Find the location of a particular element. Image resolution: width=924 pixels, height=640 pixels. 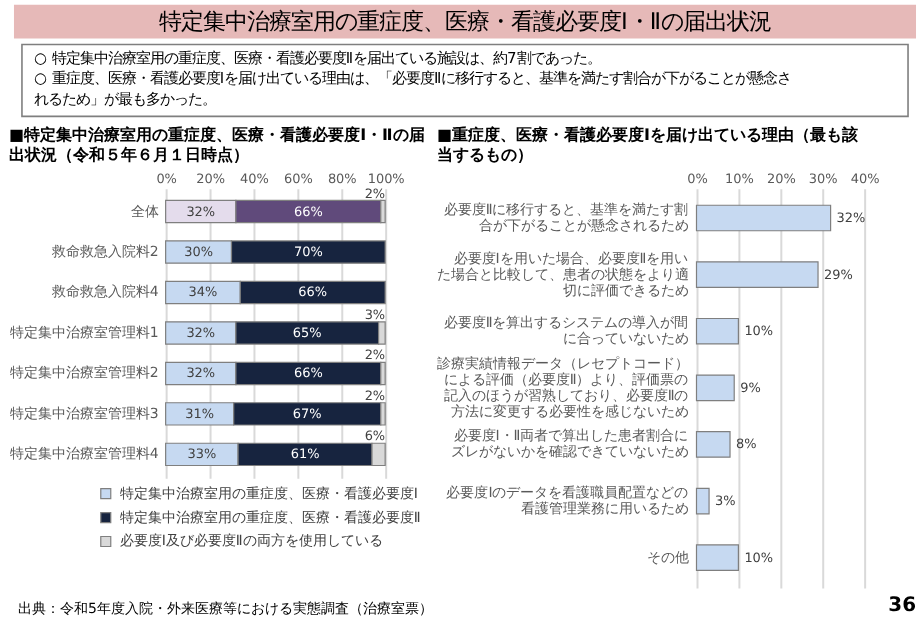

text: 36 is located at coordinates (902, 606).